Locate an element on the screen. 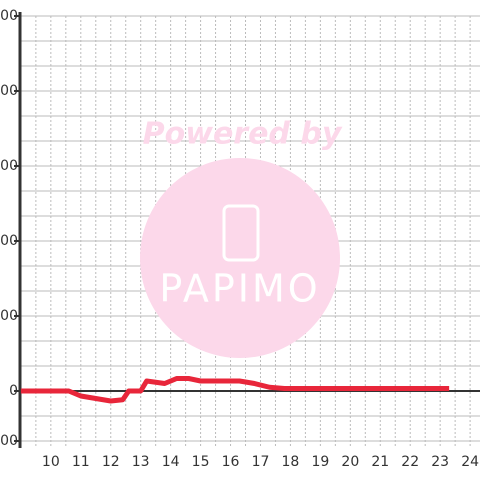  x-tick-label: 23 is located at coordinates (440, 462).